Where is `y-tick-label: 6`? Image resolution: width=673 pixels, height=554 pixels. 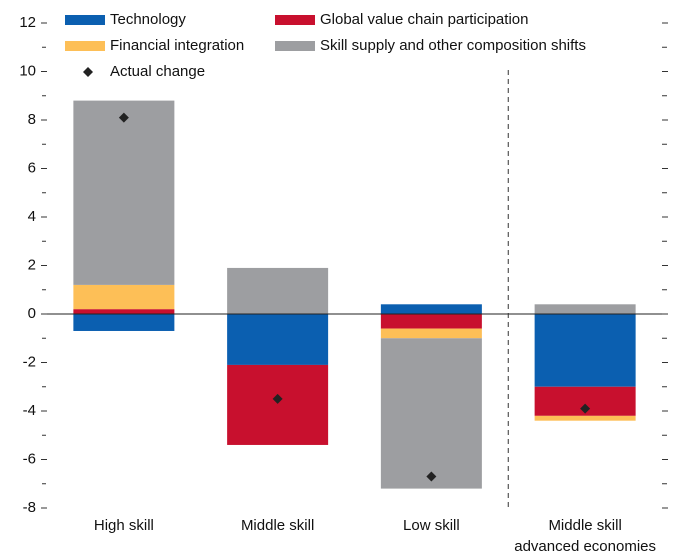
y-tick-label: 6 is located at coordinates (32, 167).